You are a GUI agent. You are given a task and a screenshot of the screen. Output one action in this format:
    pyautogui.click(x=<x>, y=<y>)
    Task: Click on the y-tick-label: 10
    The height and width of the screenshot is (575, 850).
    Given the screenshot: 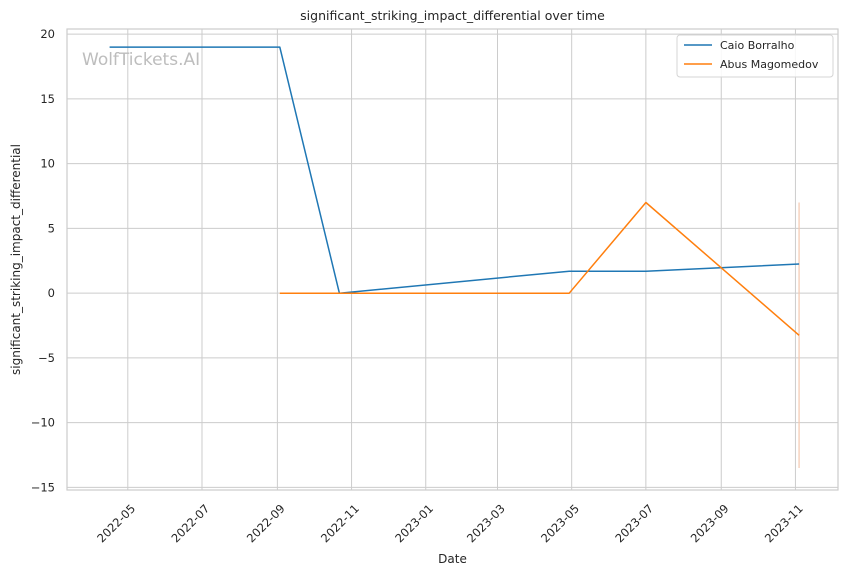 What is the action you would take?
    pyautogui.click(x=47, y=164)
    